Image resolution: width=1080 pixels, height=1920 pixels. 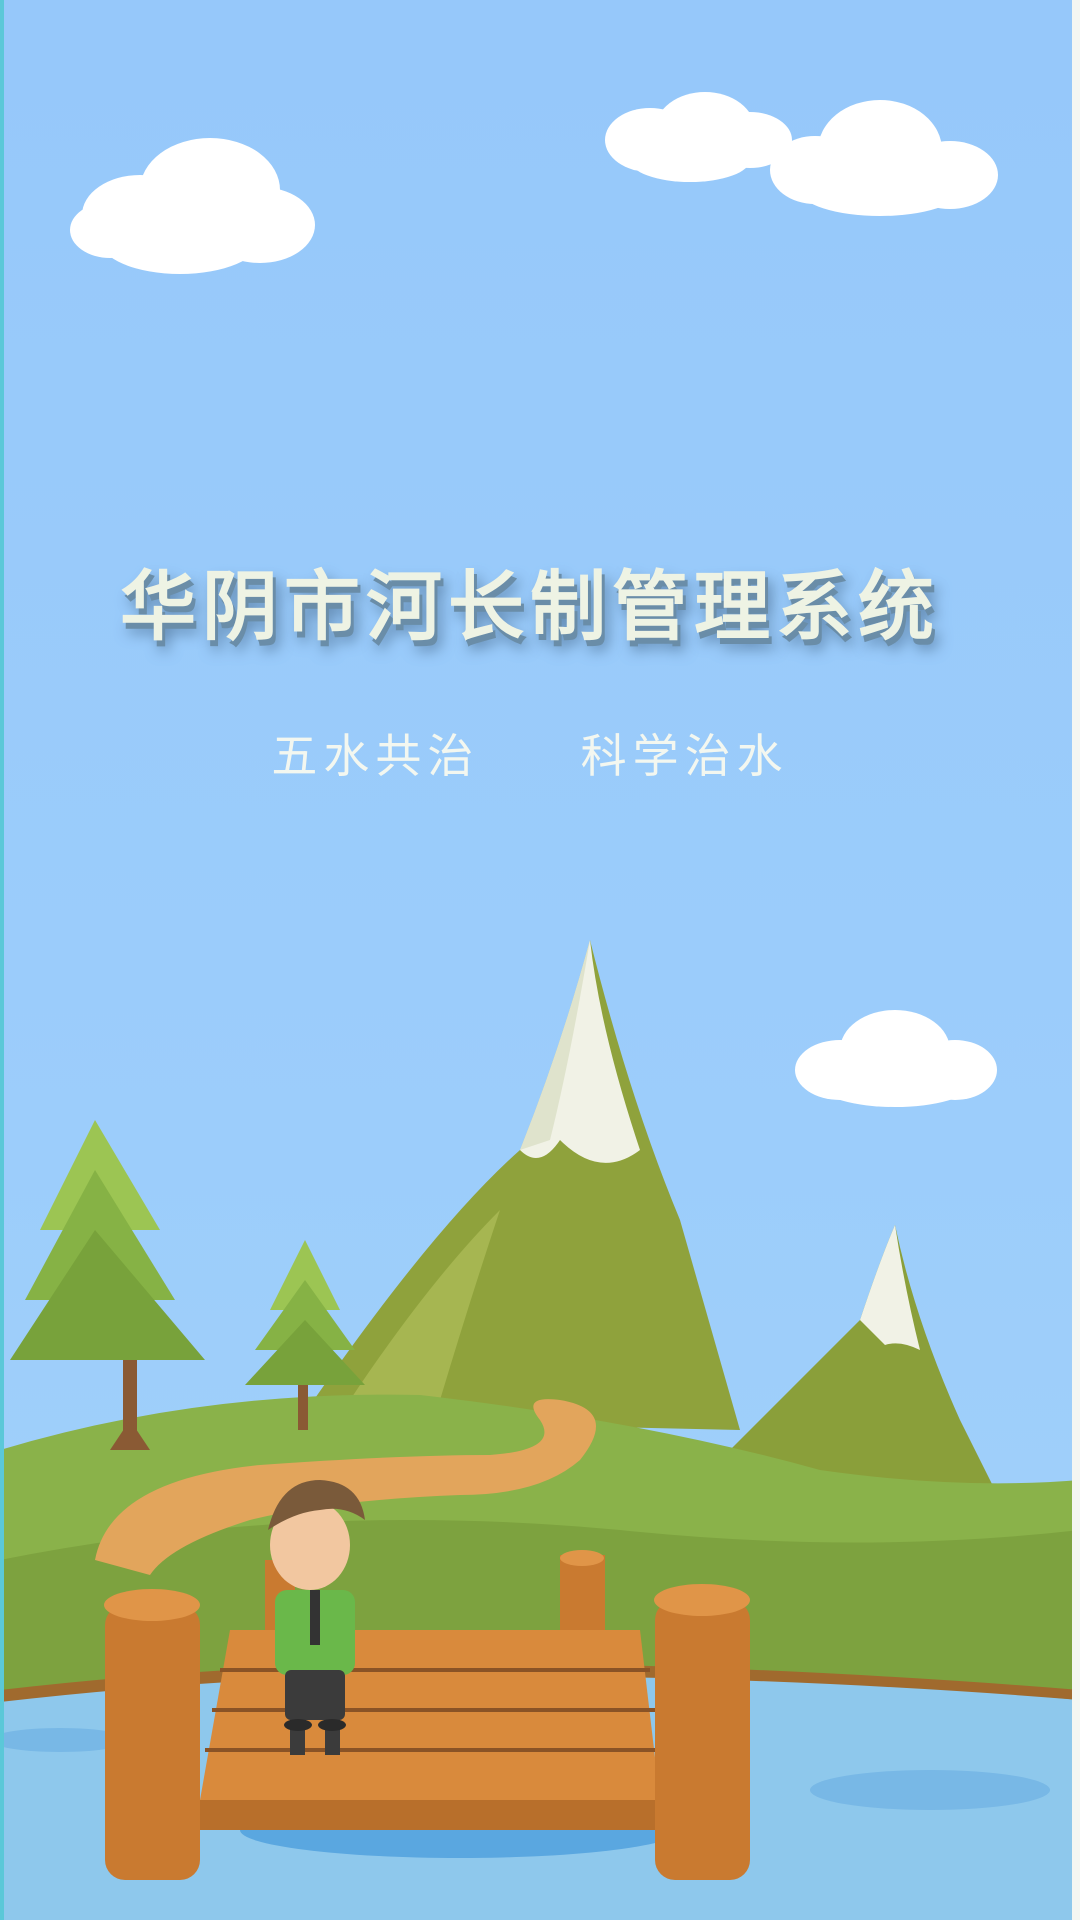 What do you see at coordinates (316, 1617) in the screenshot?
I see `man-character-illustration` at bounding box center [316, 1617].